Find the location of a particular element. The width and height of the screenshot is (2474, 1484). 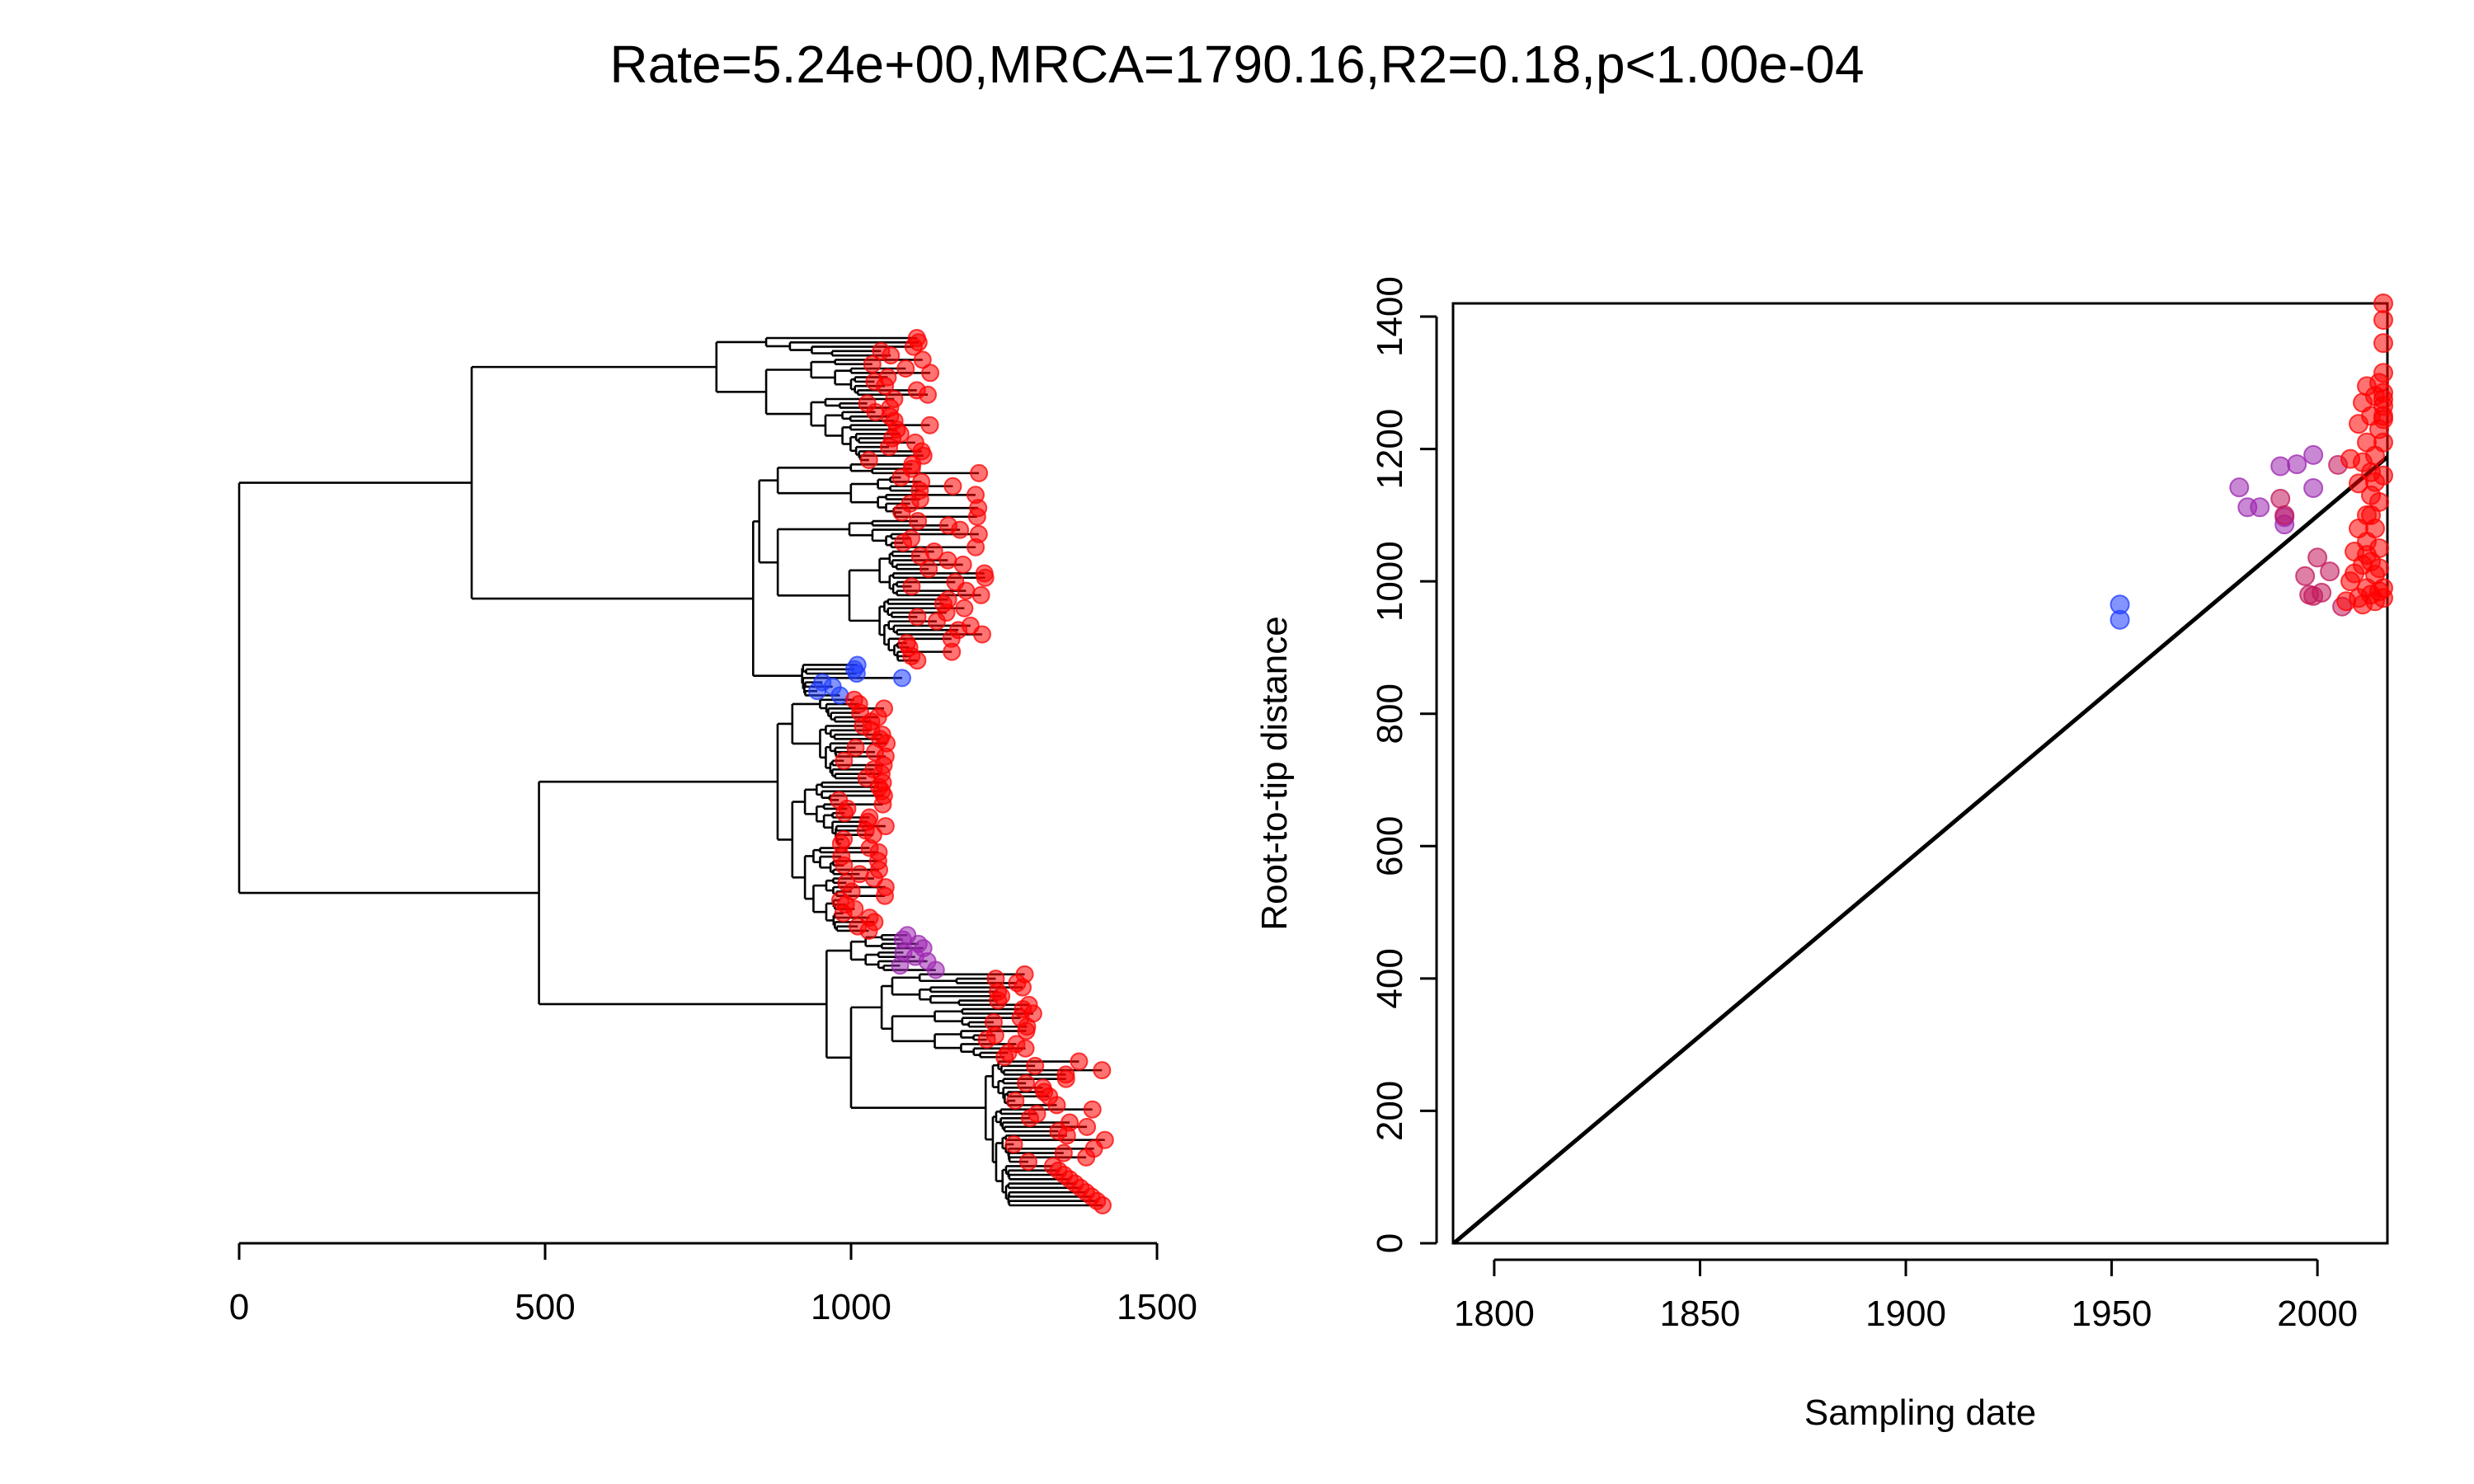

scatter-points is located at coordinates (2251, 462).